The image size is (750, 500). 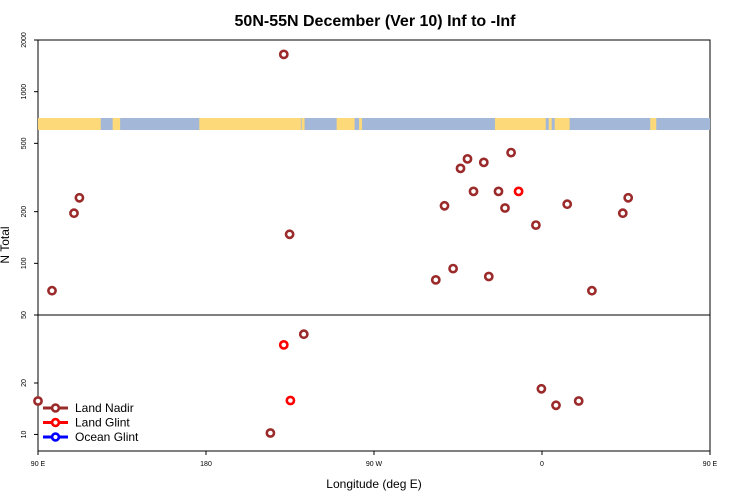 I want to click on legend-label: Land Glint, so click(x=102, y=423).